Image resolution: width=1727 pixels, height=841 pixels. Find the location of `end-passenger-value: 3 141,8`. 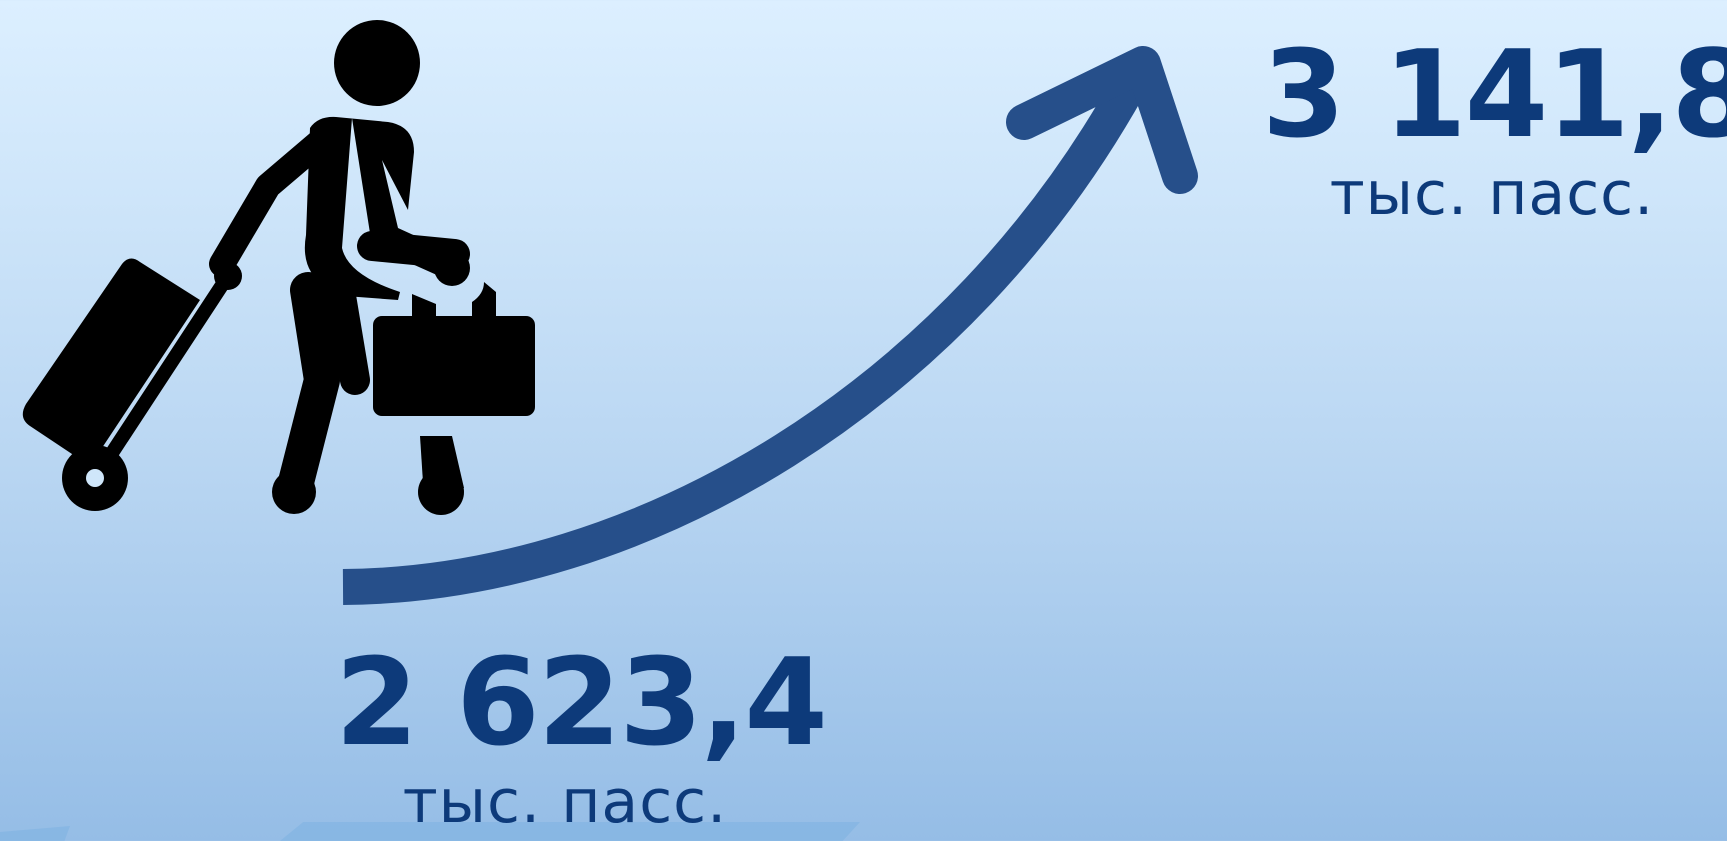

end-passenger-value: 3 141,8 is located at coordinates (1494, 95).